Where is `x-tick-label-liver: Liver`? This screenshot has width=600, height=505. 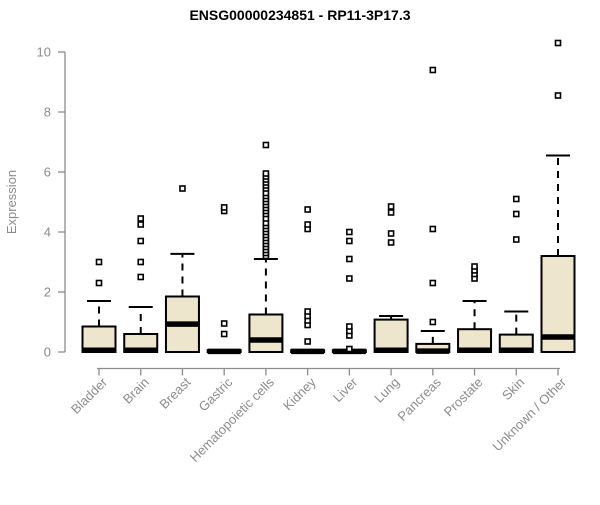
x-tick-label-liver: Liver is located at coordinates (345, 389).